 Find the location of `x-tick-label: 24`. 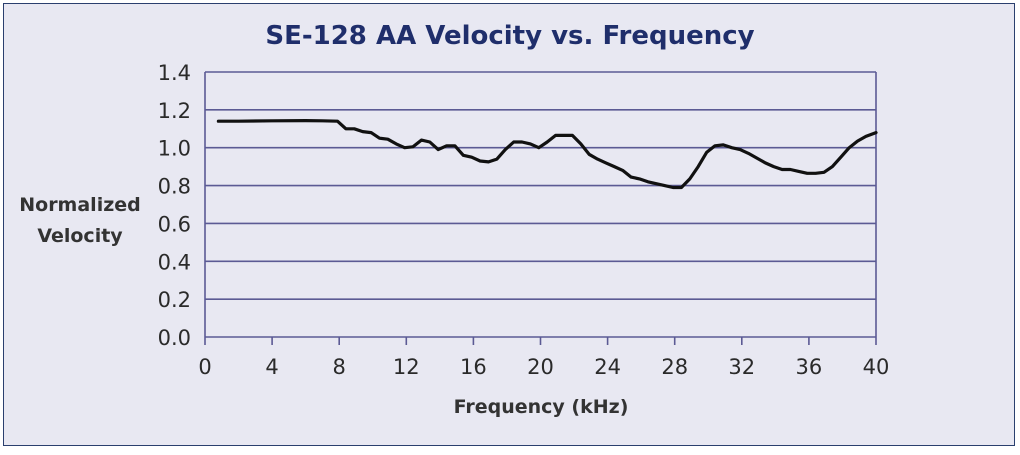

x-tick-label: 24 is located at coordinates (607, 367).